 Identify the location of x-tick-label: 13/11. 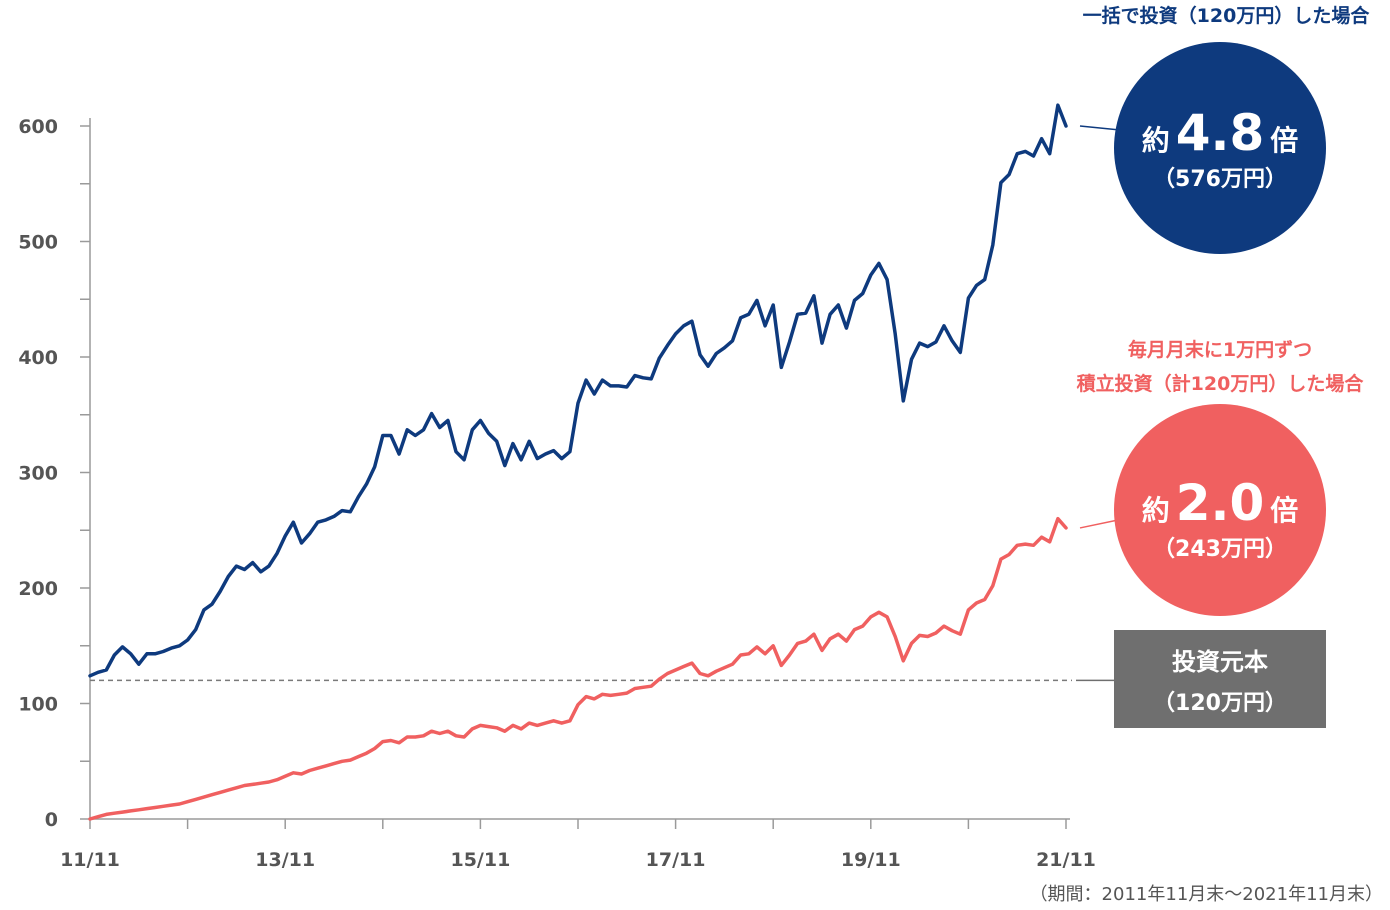
(285, 860).